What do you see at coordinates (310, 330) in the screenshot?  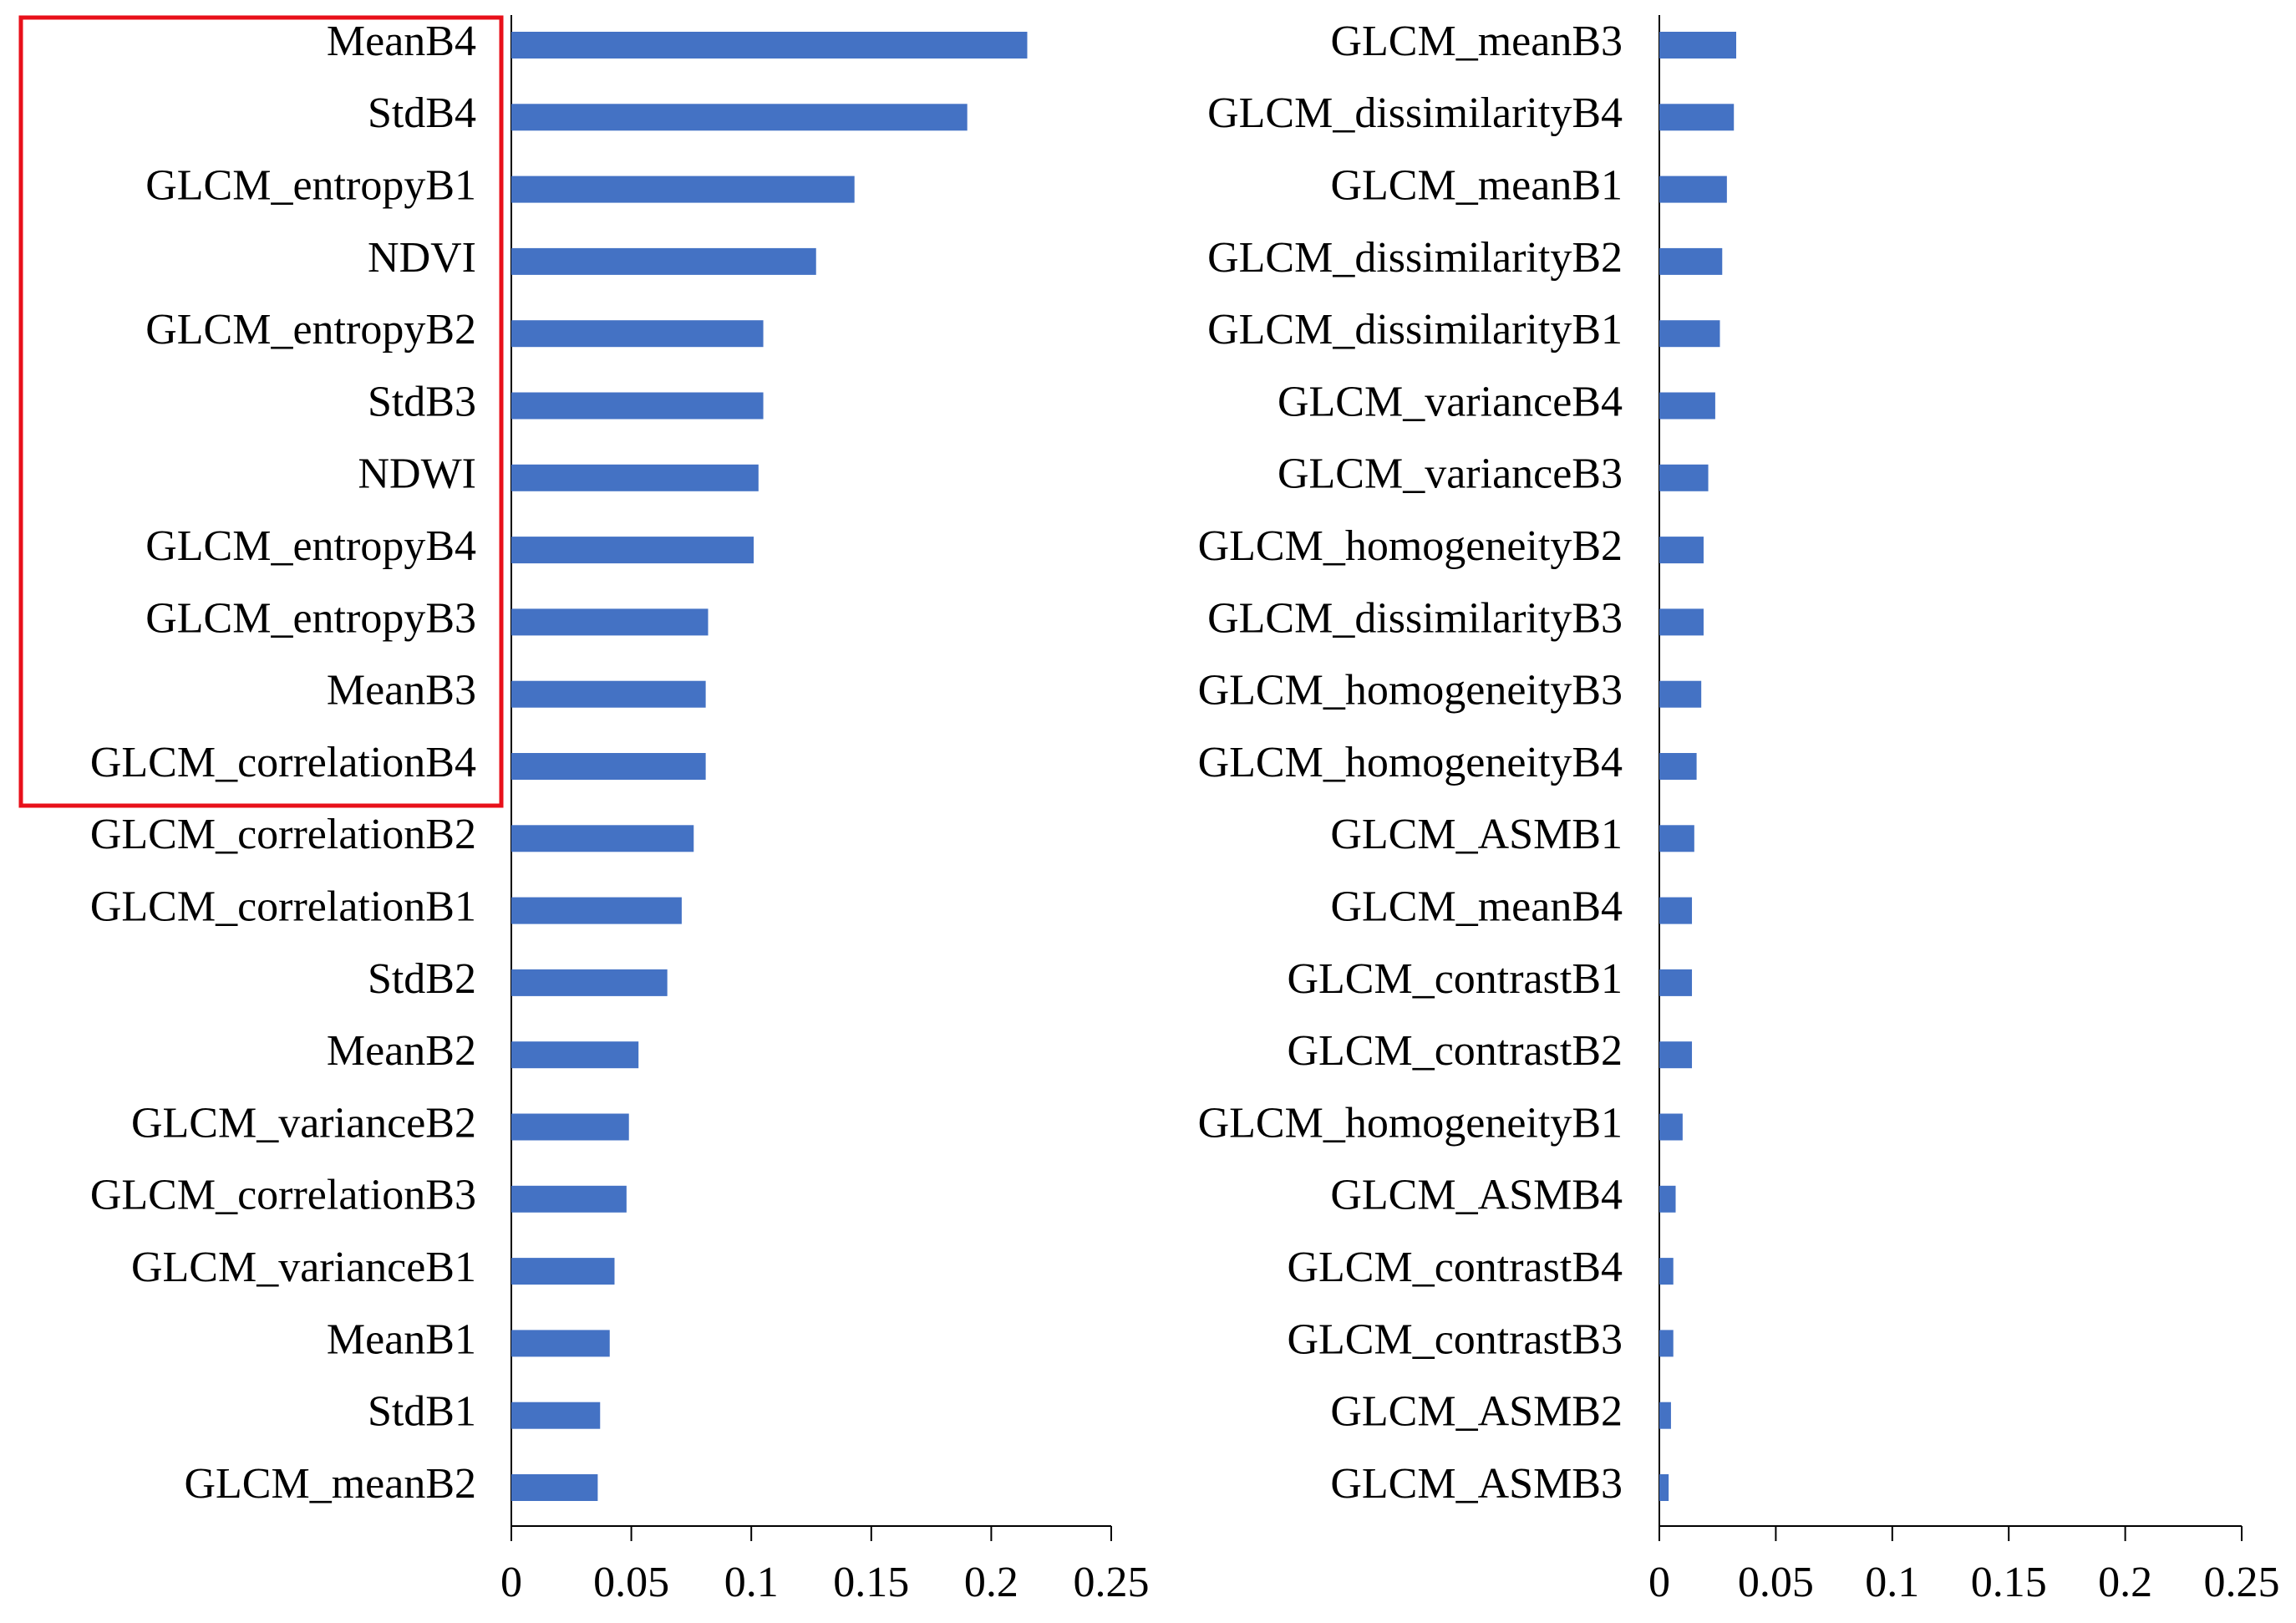 I see `y-tick-label: GLCM_entropyB2` at bounding box center [310, 330].